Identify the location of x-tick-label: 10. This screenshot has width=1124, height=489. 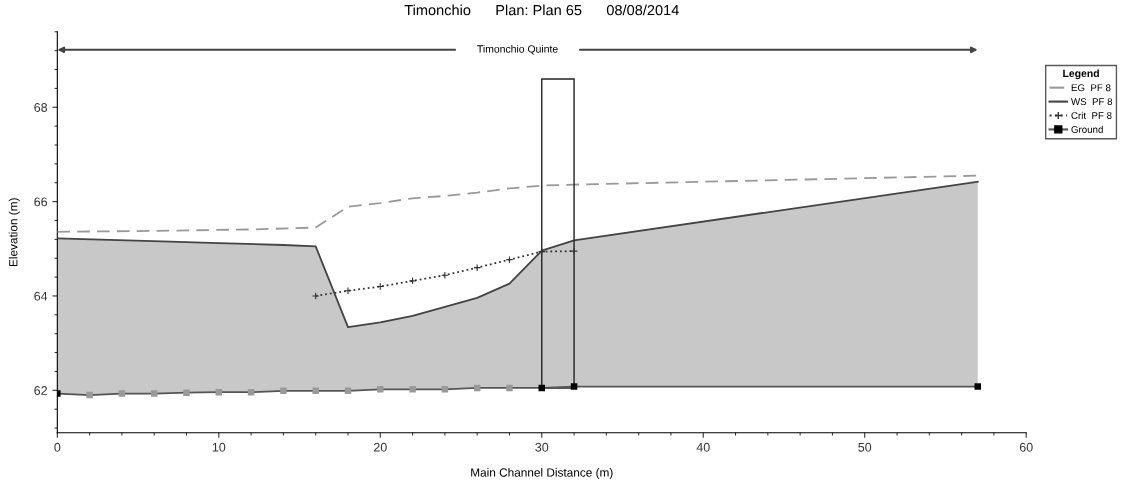
(219, 447).